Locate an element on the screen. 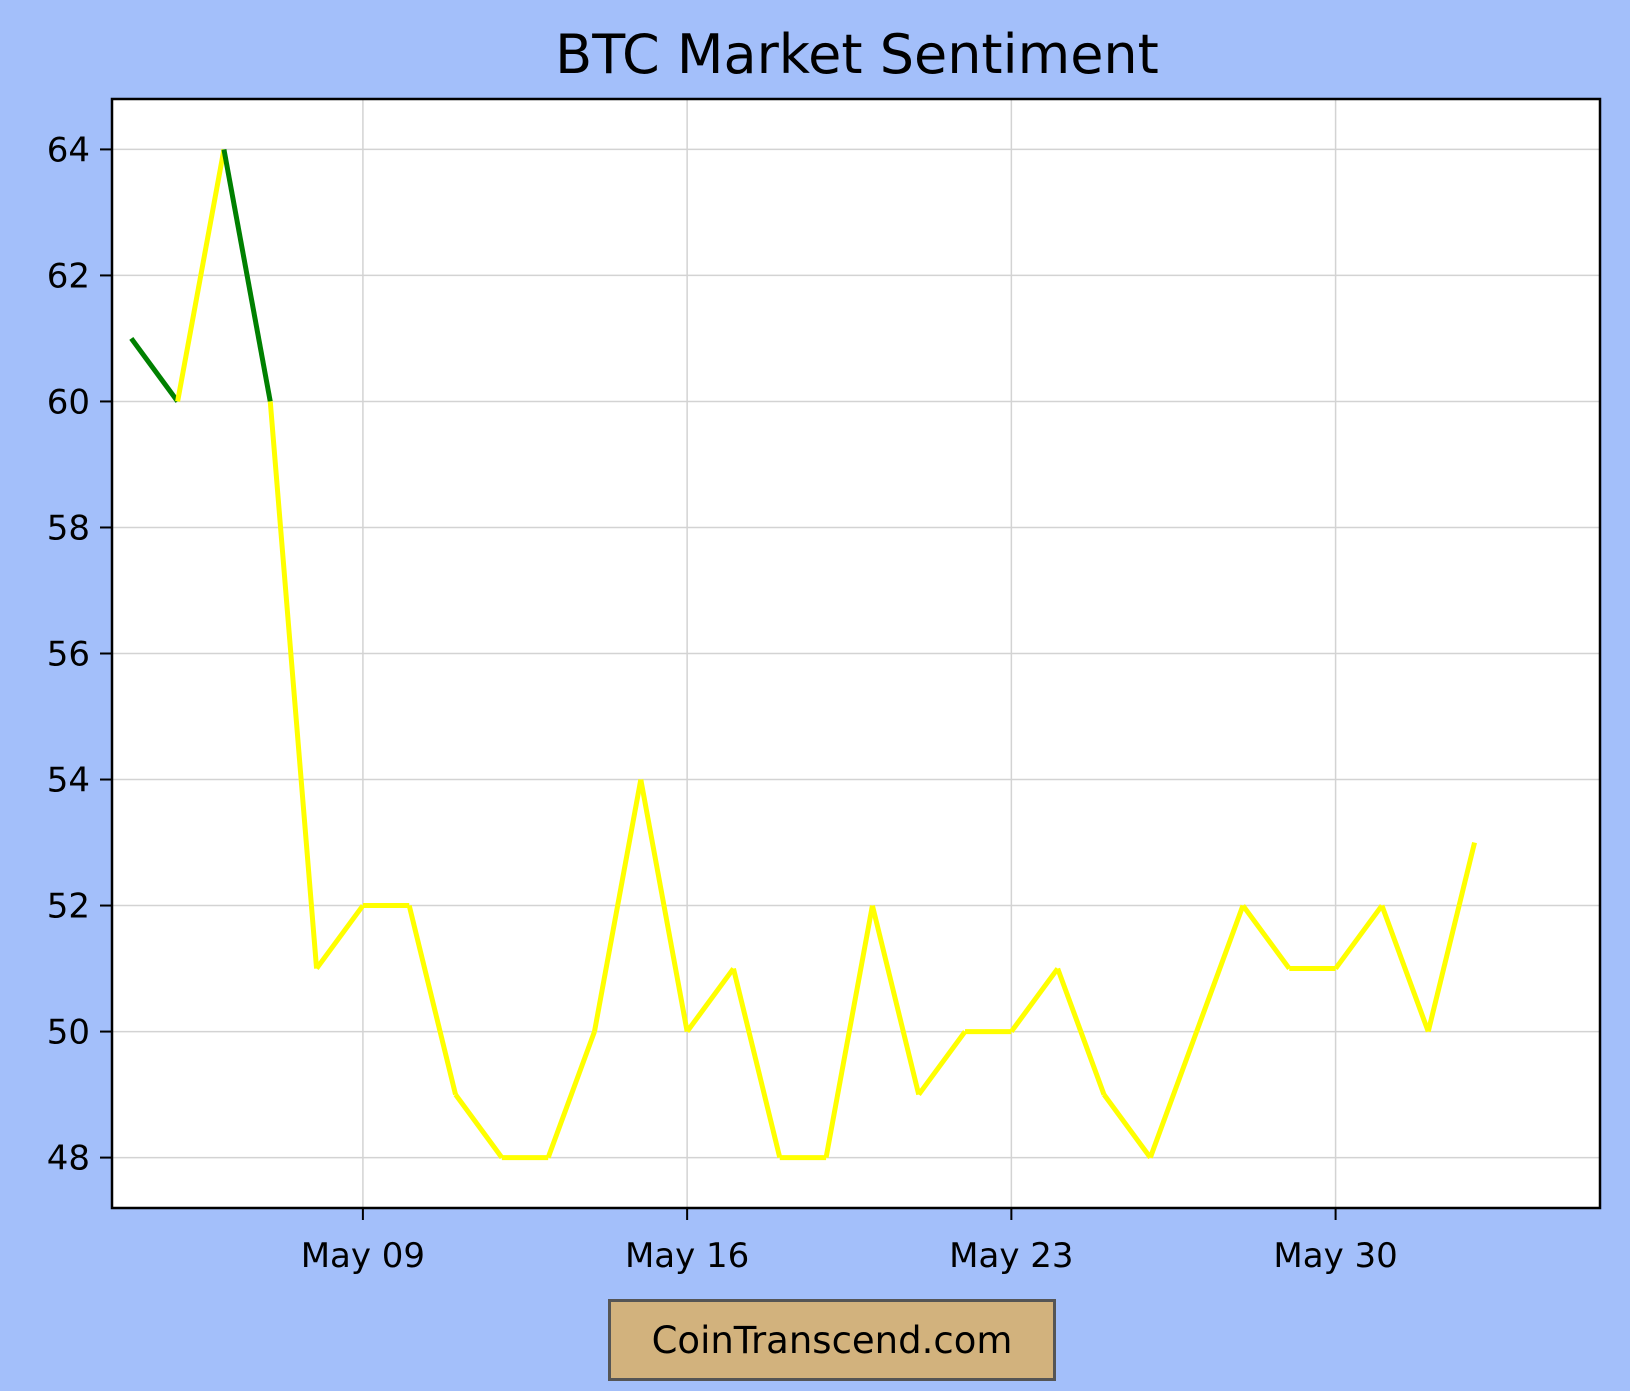 The height and width of the screenshot is (1391, 1630). x-tick-label: May 30 is located at coordinates (1335, 1256).